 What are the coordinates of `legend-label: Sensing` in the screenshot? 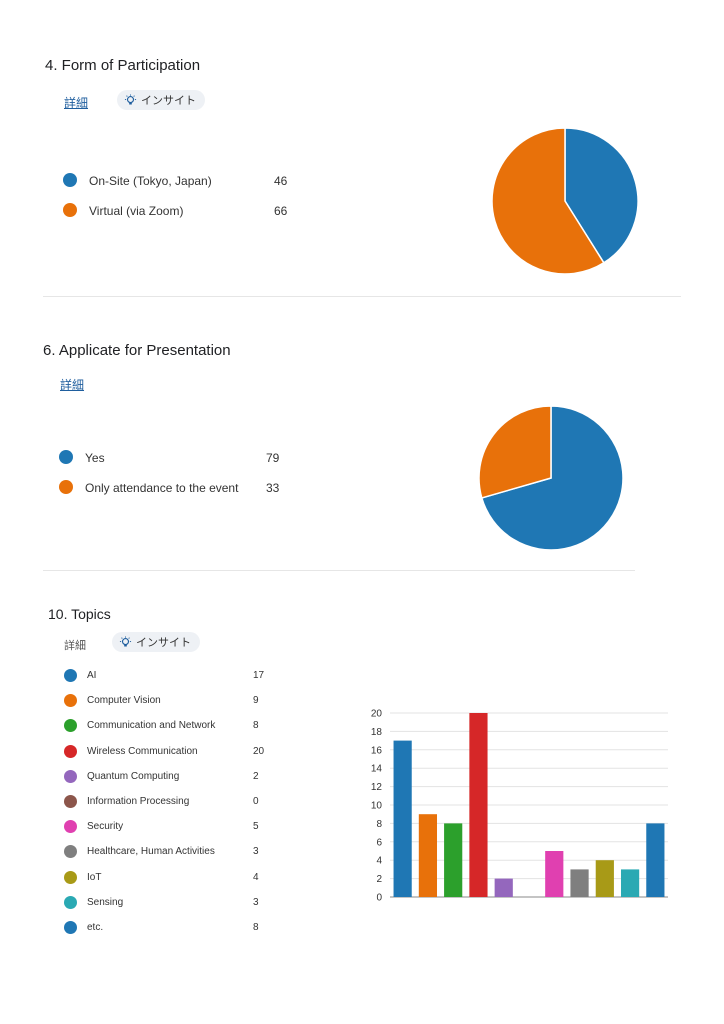 It's located at (105, 902).